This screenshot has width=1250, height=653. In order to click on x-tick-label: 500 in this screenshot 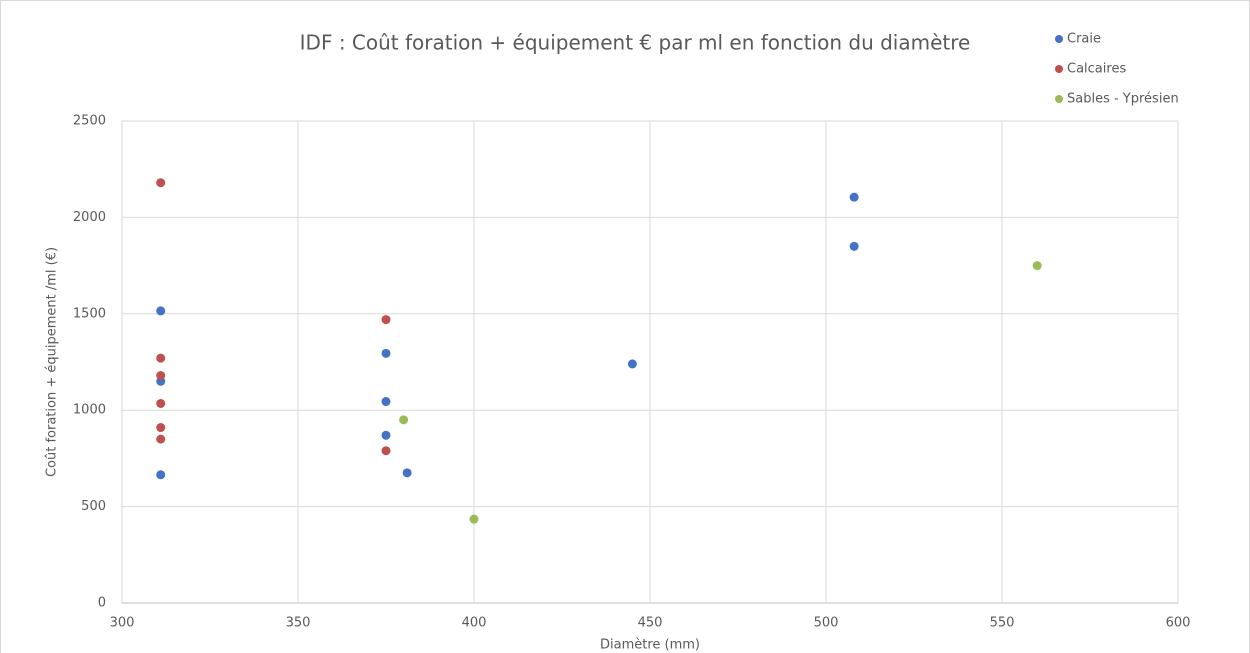, I will do `click(826, 623)`.